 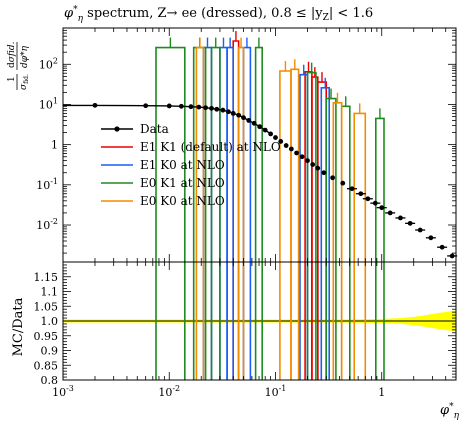 I want to click on x-tick-label-2: 10⁻¹, so click(x=276, y=391).